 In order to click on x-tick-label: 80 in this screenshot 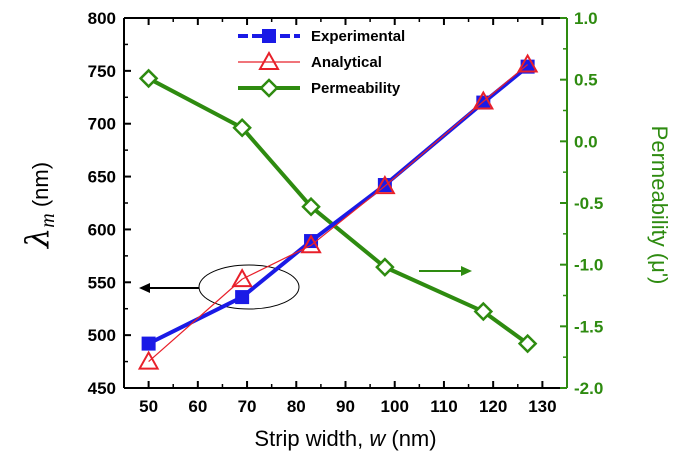, I will do `click(296, 406)`.